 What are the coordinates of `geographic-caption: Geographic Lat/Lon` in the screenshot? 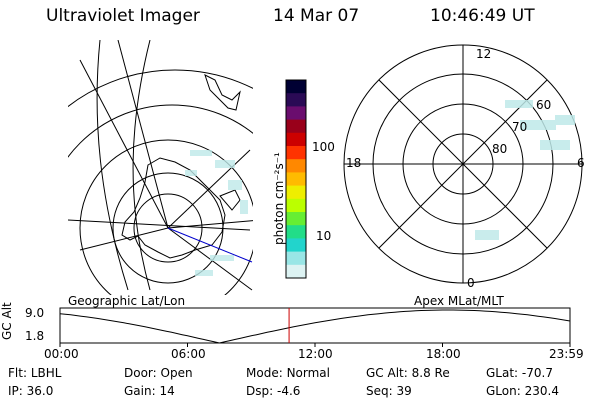 It's located at (127, 301).